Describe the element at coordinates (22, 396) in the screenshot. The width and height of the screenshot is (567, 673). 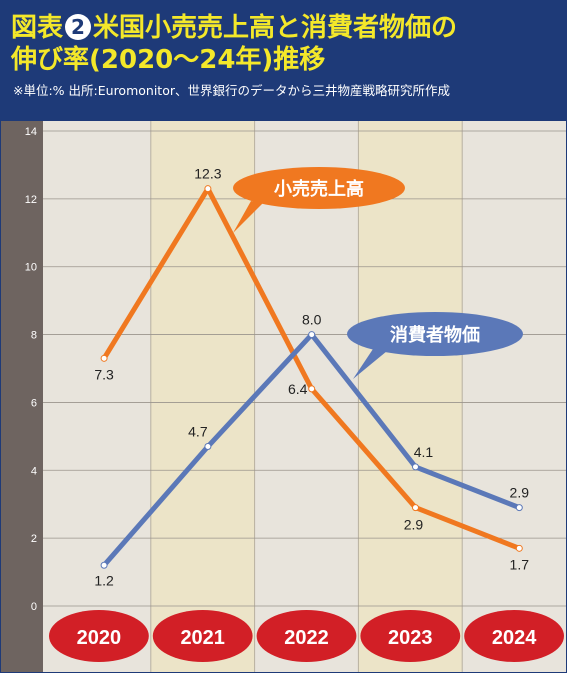
I see `y-axis-strip` at that location.